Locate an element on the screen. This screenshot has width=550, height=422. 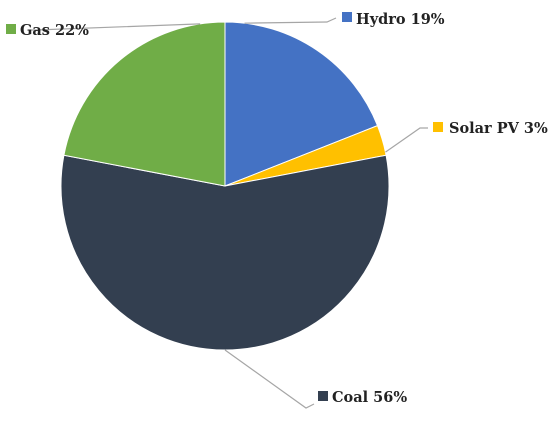
data-label-coal: Coal 56% is located at coordinates (369, 397).